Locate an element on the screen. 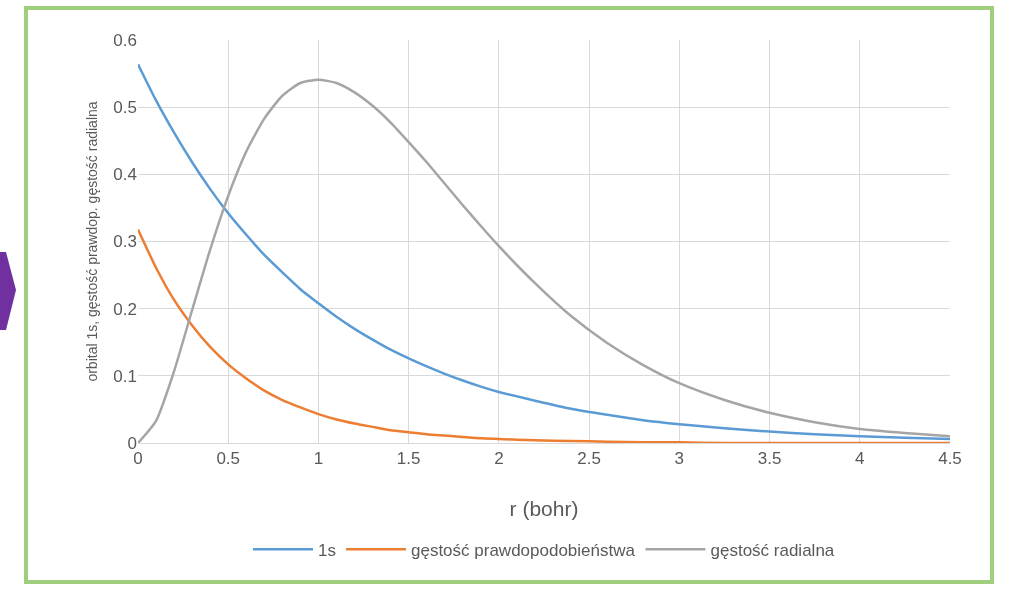 The height and width of the screenshot is (593, 1010). legend-label: 1s is located at coordinates (327, 550).